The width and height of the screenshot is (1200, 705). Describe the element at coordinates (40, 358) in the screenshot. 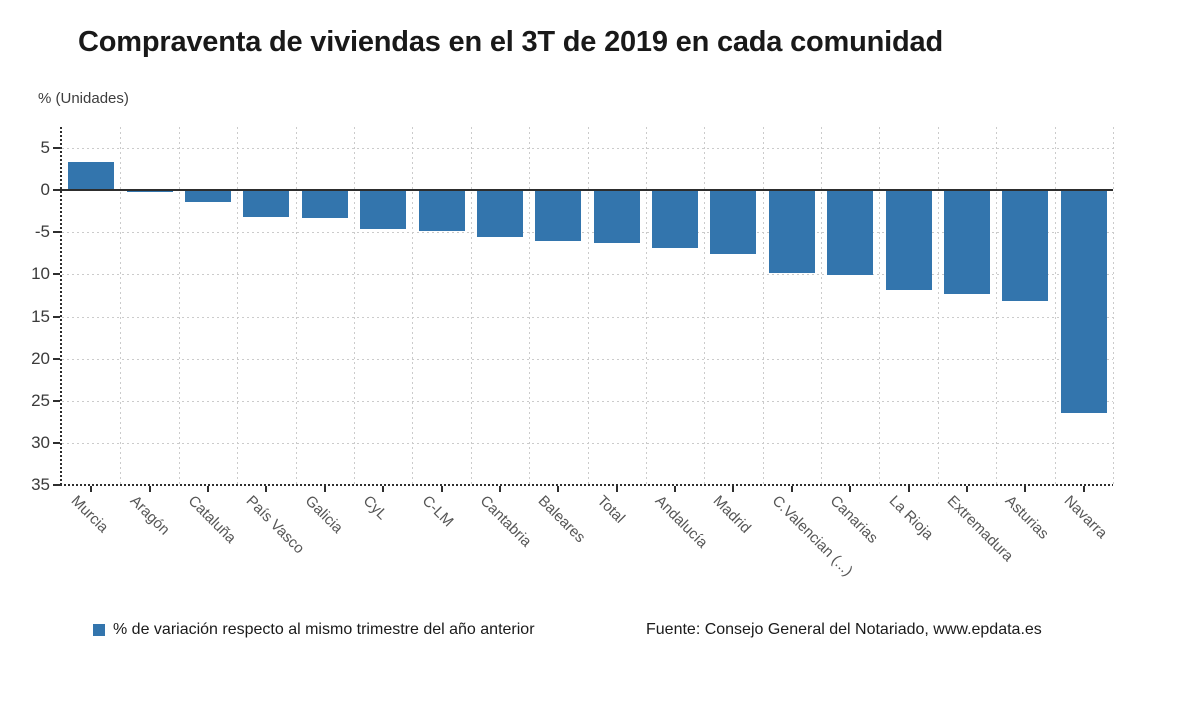

I see `y-axis-tick-label: 20` at that location.